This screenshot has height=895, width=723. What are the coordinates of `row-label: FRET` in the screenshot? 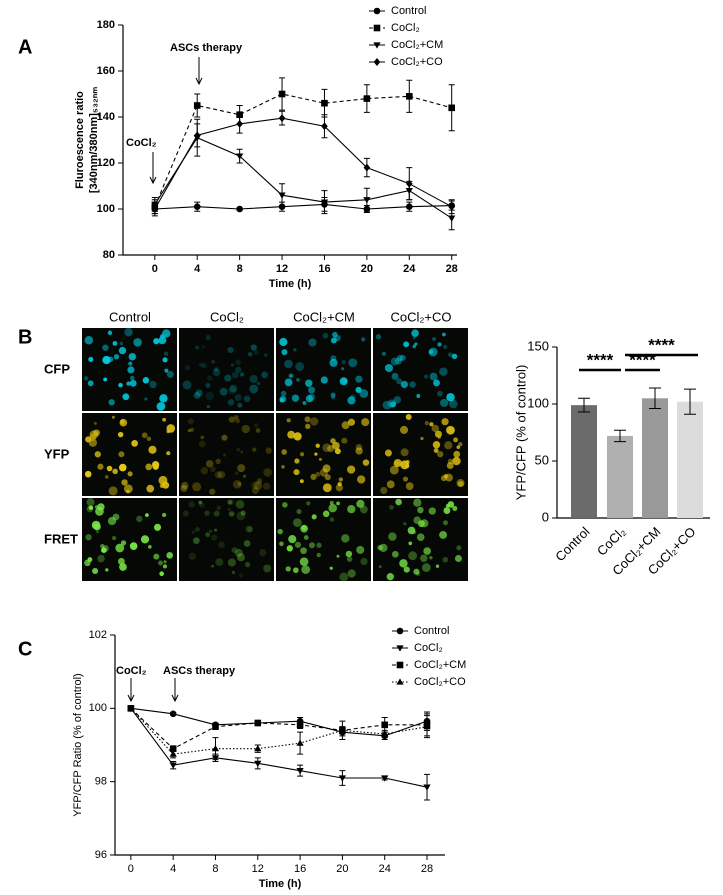 It's located at (61, 538).